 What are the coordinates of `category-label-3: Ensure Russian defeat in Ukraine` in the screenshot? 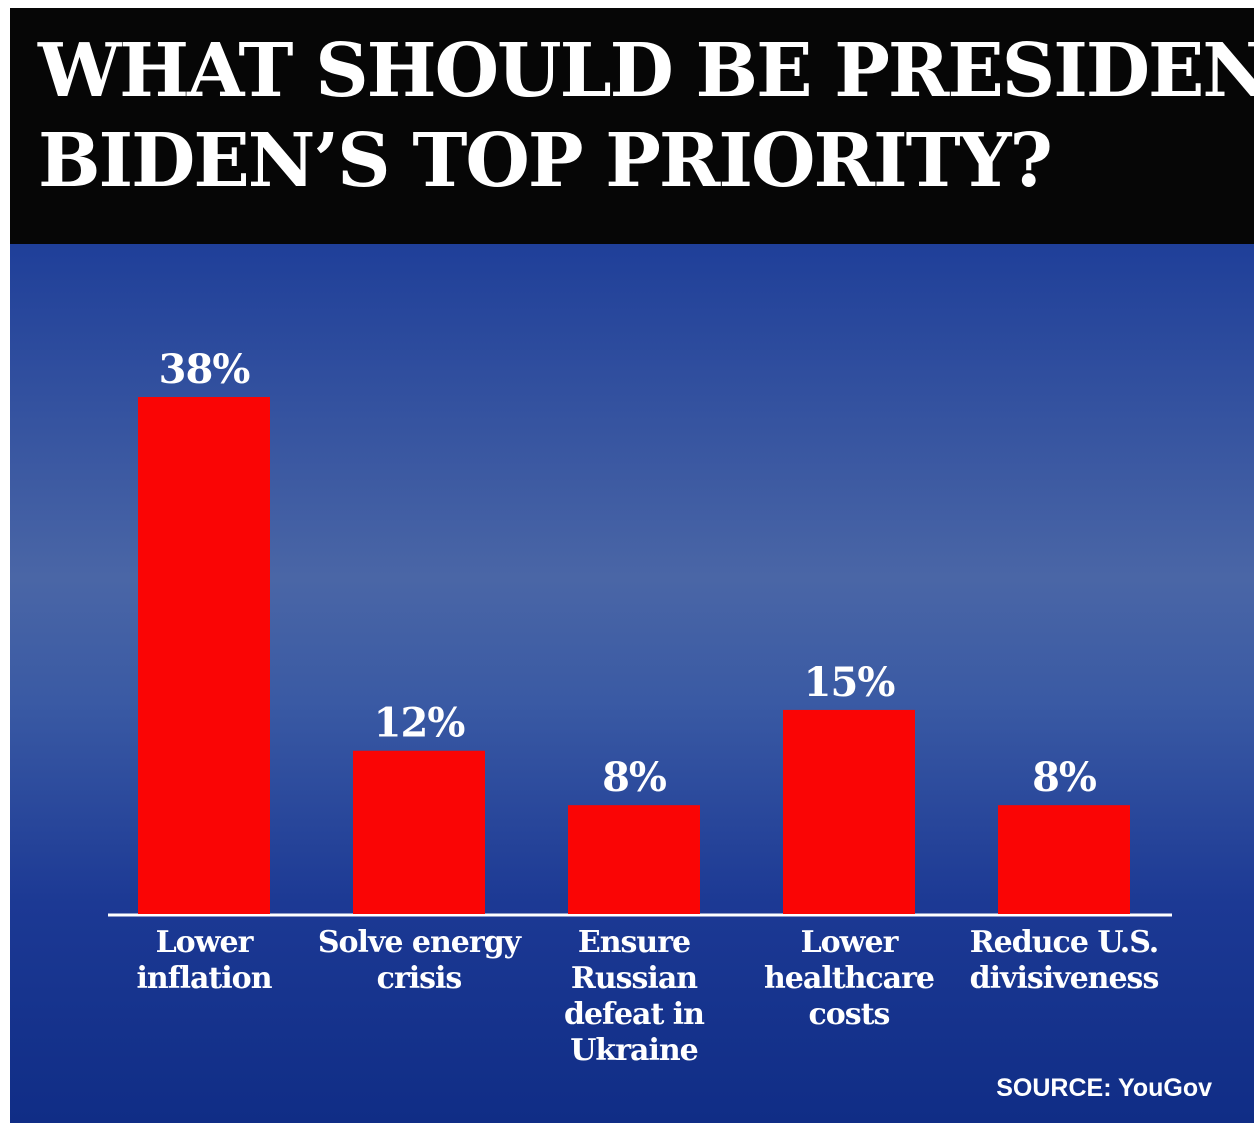 It's located at (634, 996).